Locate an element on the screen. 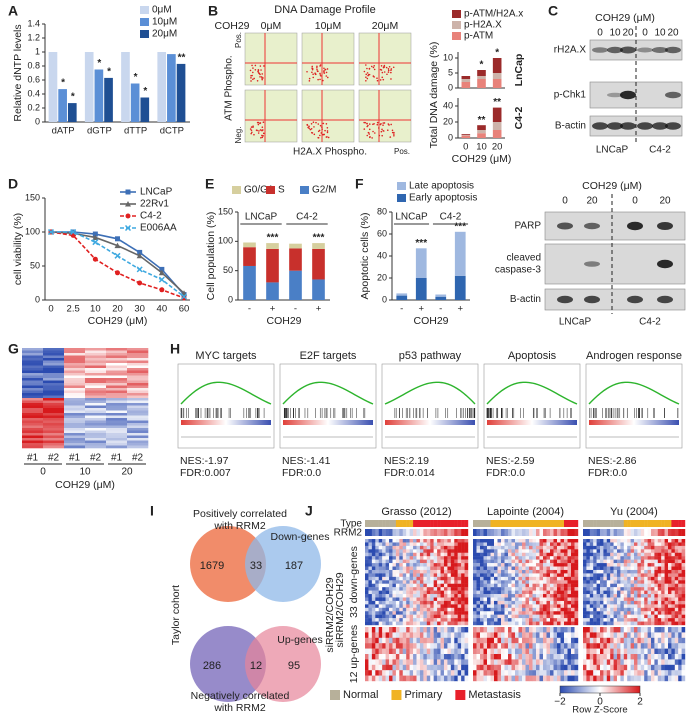  rrm2-cell is located at coordinates (408, 532).